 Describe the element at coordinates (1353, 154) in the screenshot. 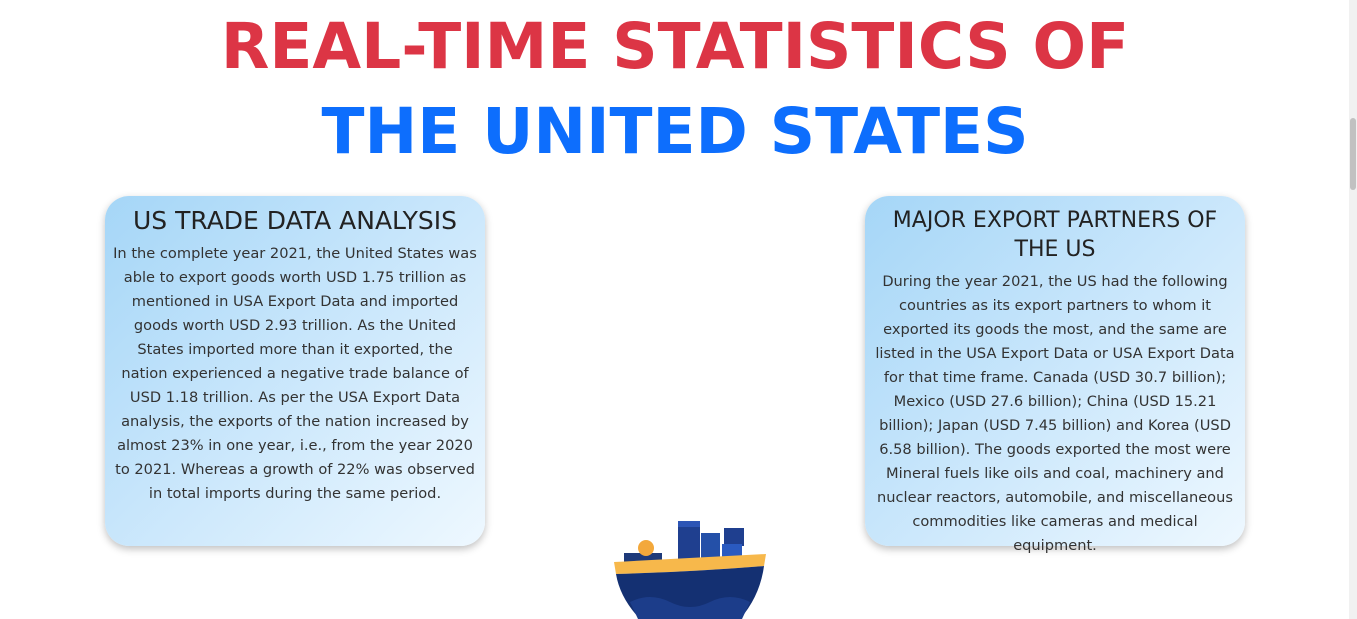

I see `scrollbar-thumb` at that location.